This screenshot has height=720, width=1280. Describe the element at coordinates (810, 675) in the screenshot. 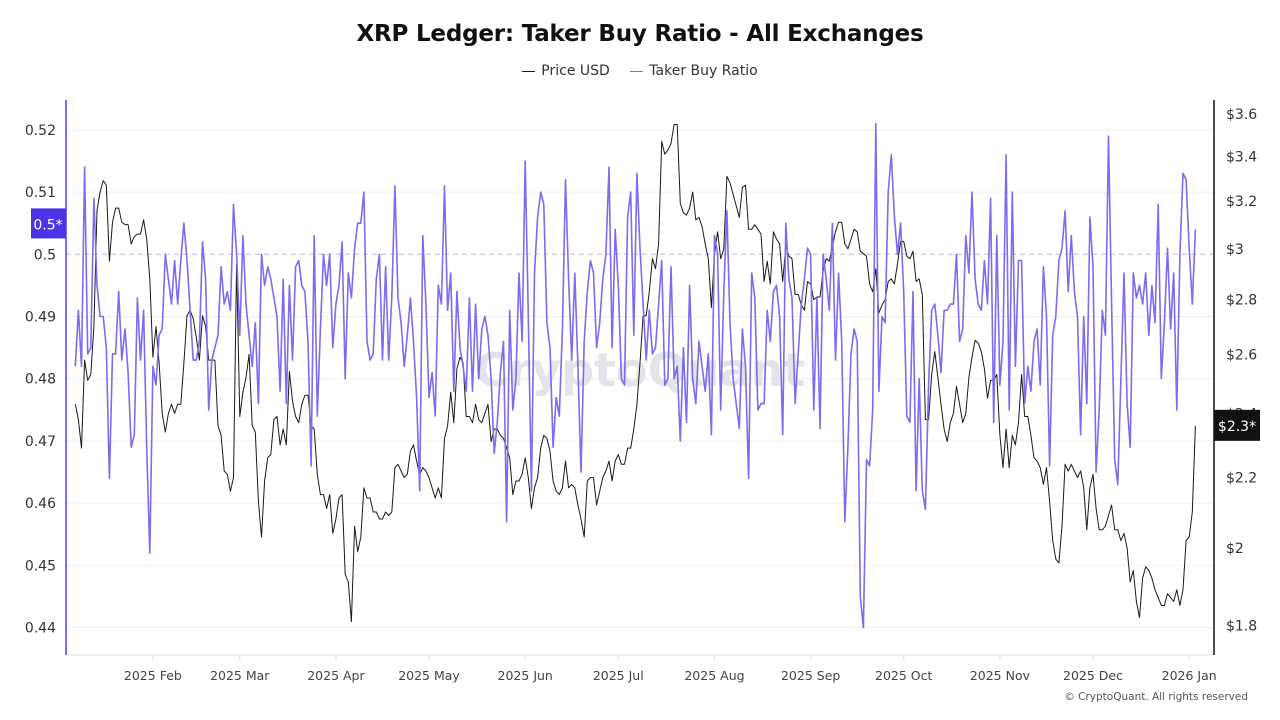

I see `x-tick-label: 2025 Sep` at that location.